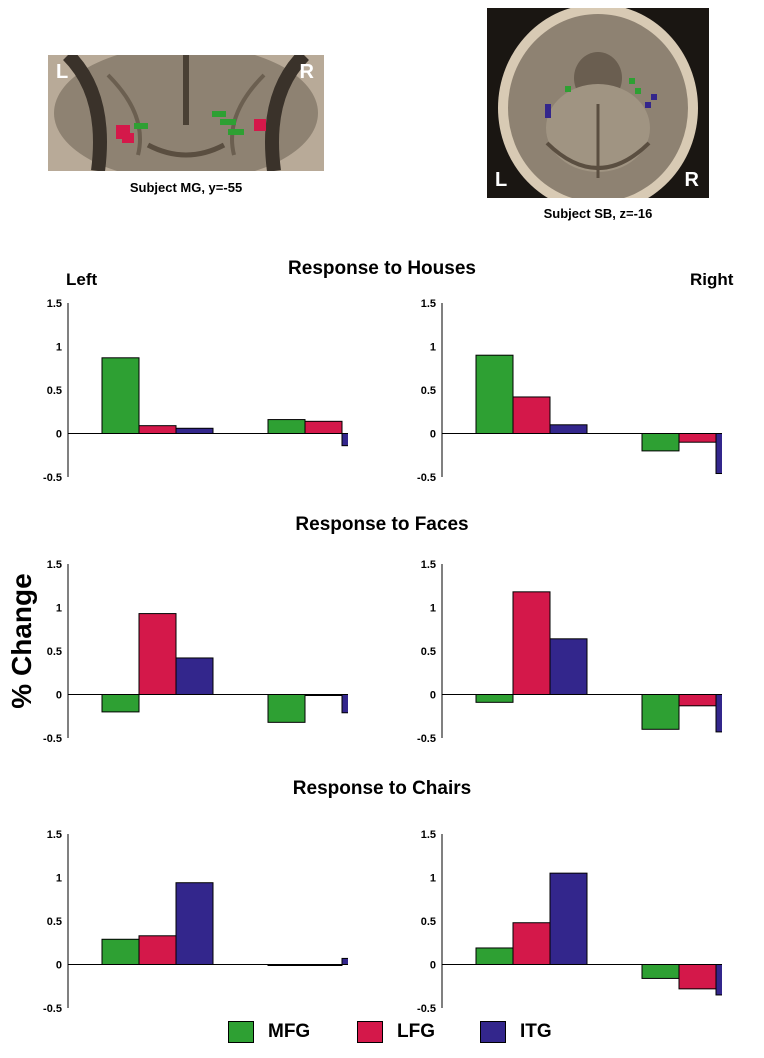 This screenshot has height=1058, width=764. Describe the element at coordinates (493, 1032) in the screenshot. I see `legend-swatch-itg` at that location.